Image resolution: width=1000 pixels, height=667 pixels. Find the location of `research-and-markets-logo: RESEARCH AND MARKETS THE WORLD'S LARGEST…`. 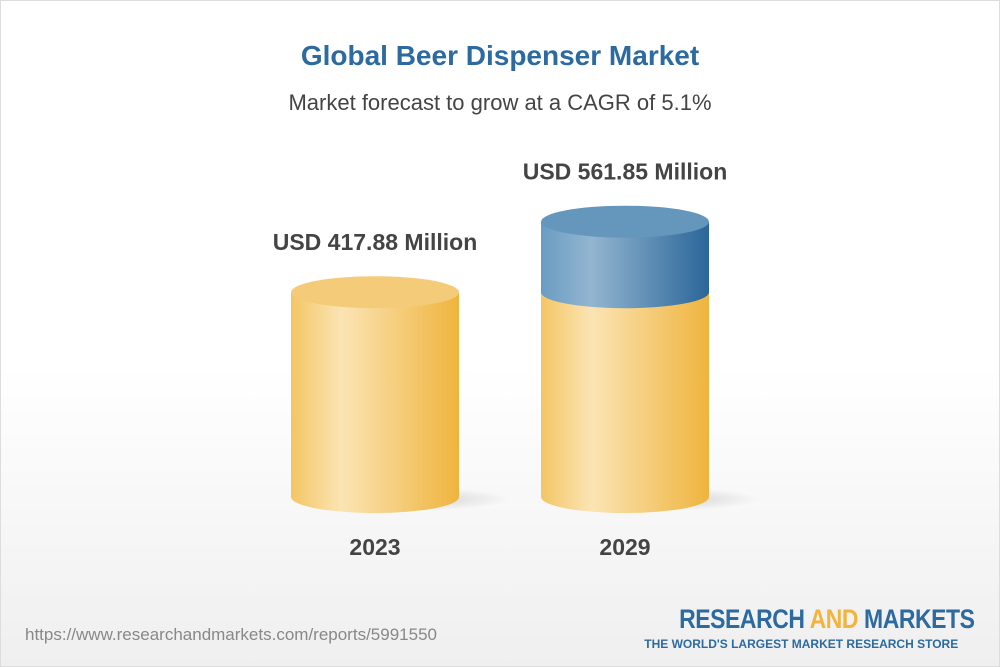

research-and-markets-logo: RESEARCH AND MARKETS THE WORLD'S LARGEST… is located at coordinates (809, 627).